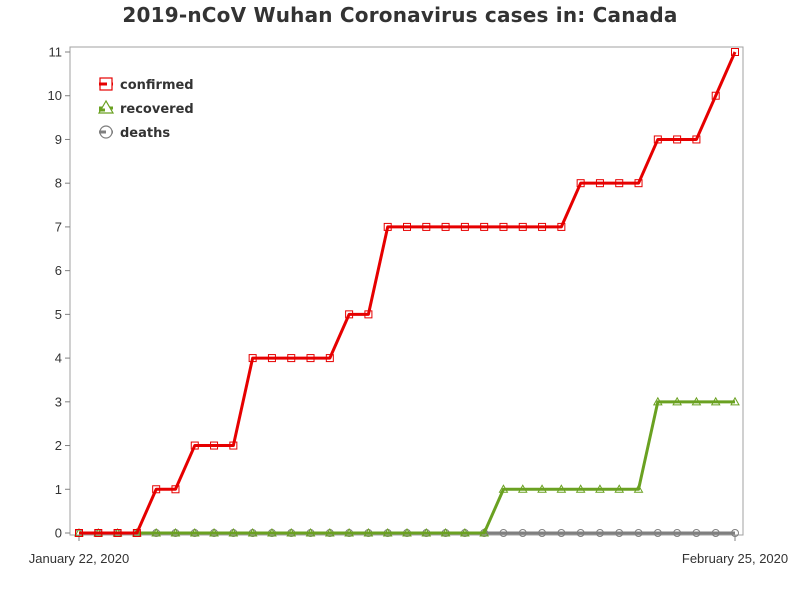 The width and height of the screenshot is (800, 600). What do you see at coordinates (59, 293) in the screenshot?
I see `y-axis: 0 1 2 3 4 5 6 7 8 9 10 11` at bounding box center [59, 293].